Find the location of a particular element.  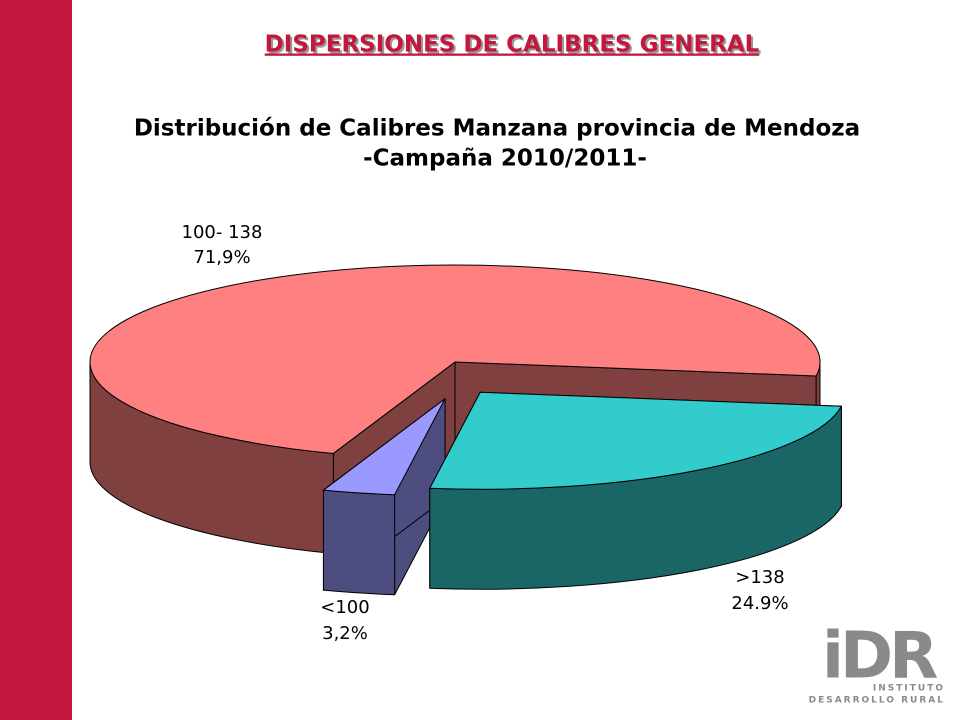

slice-label: 100- 138 is located at coordinates (222, 232).